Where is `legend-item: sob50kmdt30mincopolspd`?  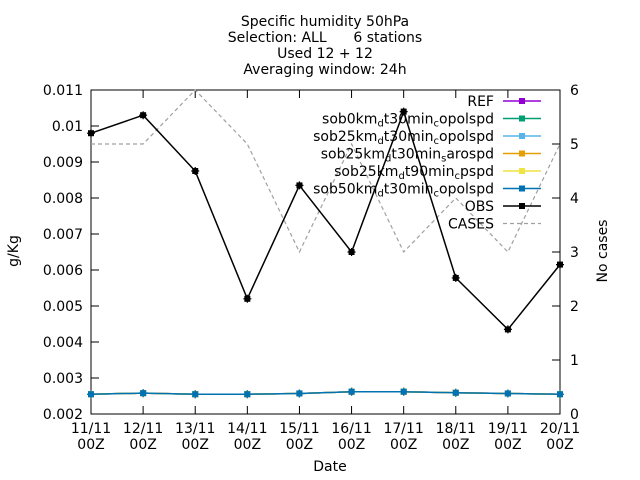
legend-item: sob50kmdt30mincopolspd is located at coordinates (427, 191).